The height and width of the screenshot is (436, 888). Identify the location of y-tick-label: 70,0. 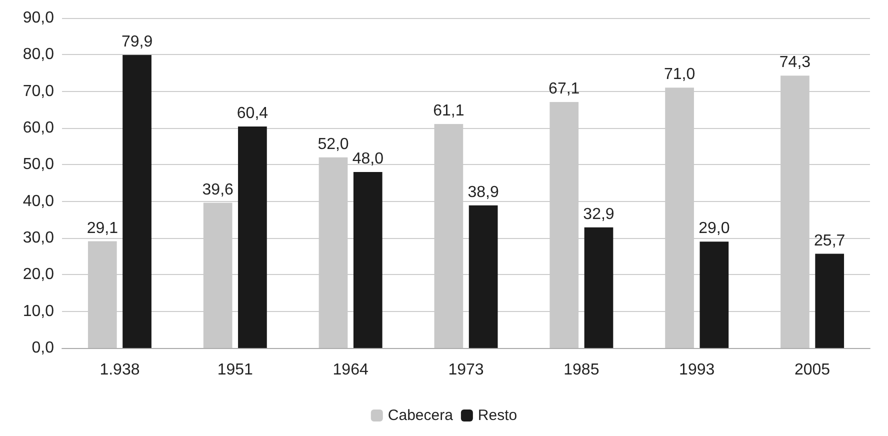
(38, 91).